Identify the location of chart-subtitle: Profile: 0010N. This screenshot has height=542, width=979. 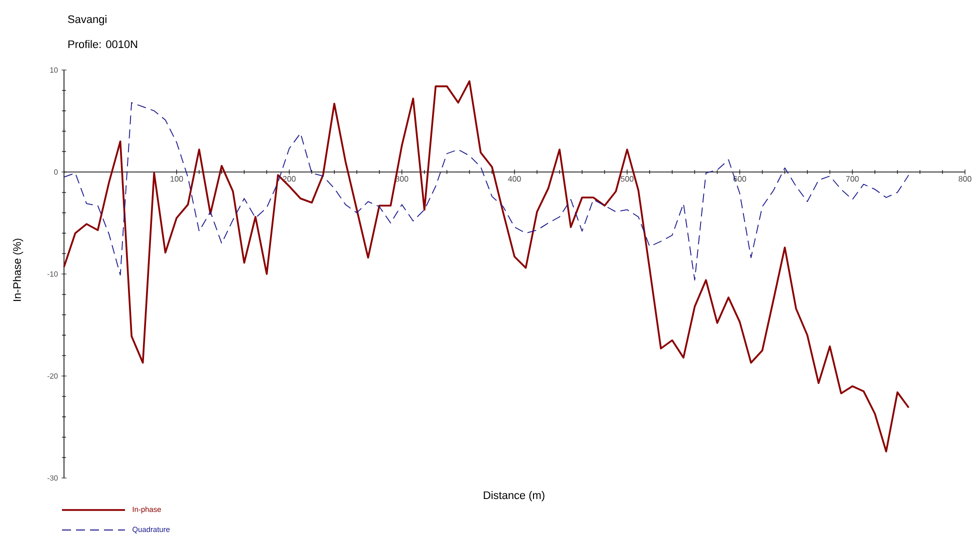
(103, 44).